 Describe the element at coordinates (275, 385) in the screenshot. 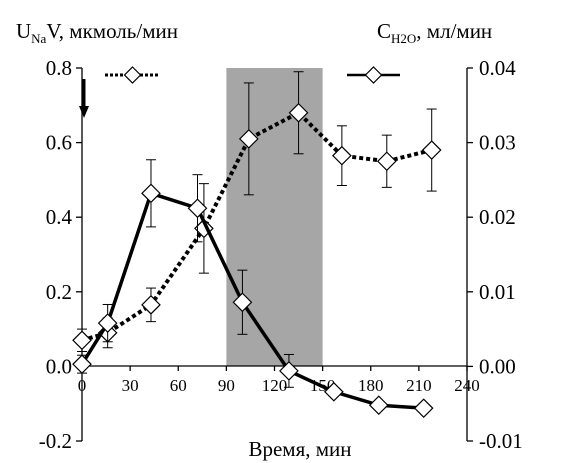

I see `x-tick-label: 120` at that location.